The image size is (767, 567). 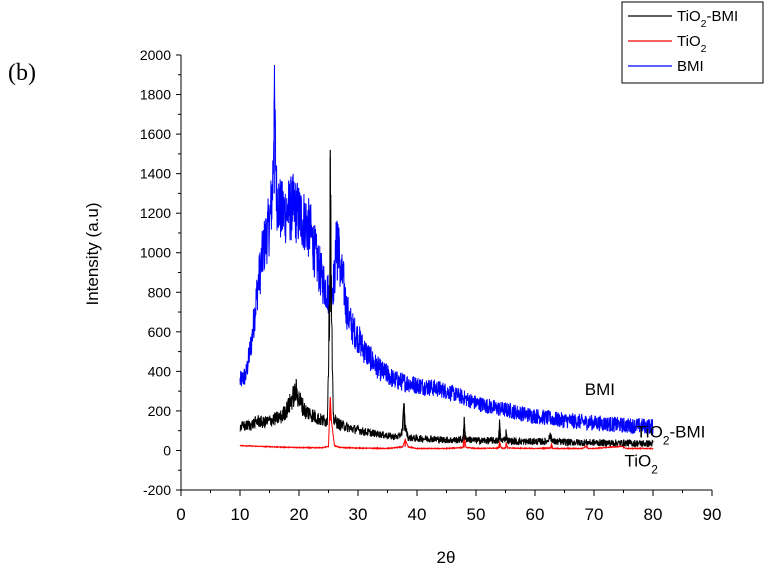 What do you see at coordinates (446, 557) in the screenshot?
I see `x-axis-title: 2θ` at bounding box center [446, 557].